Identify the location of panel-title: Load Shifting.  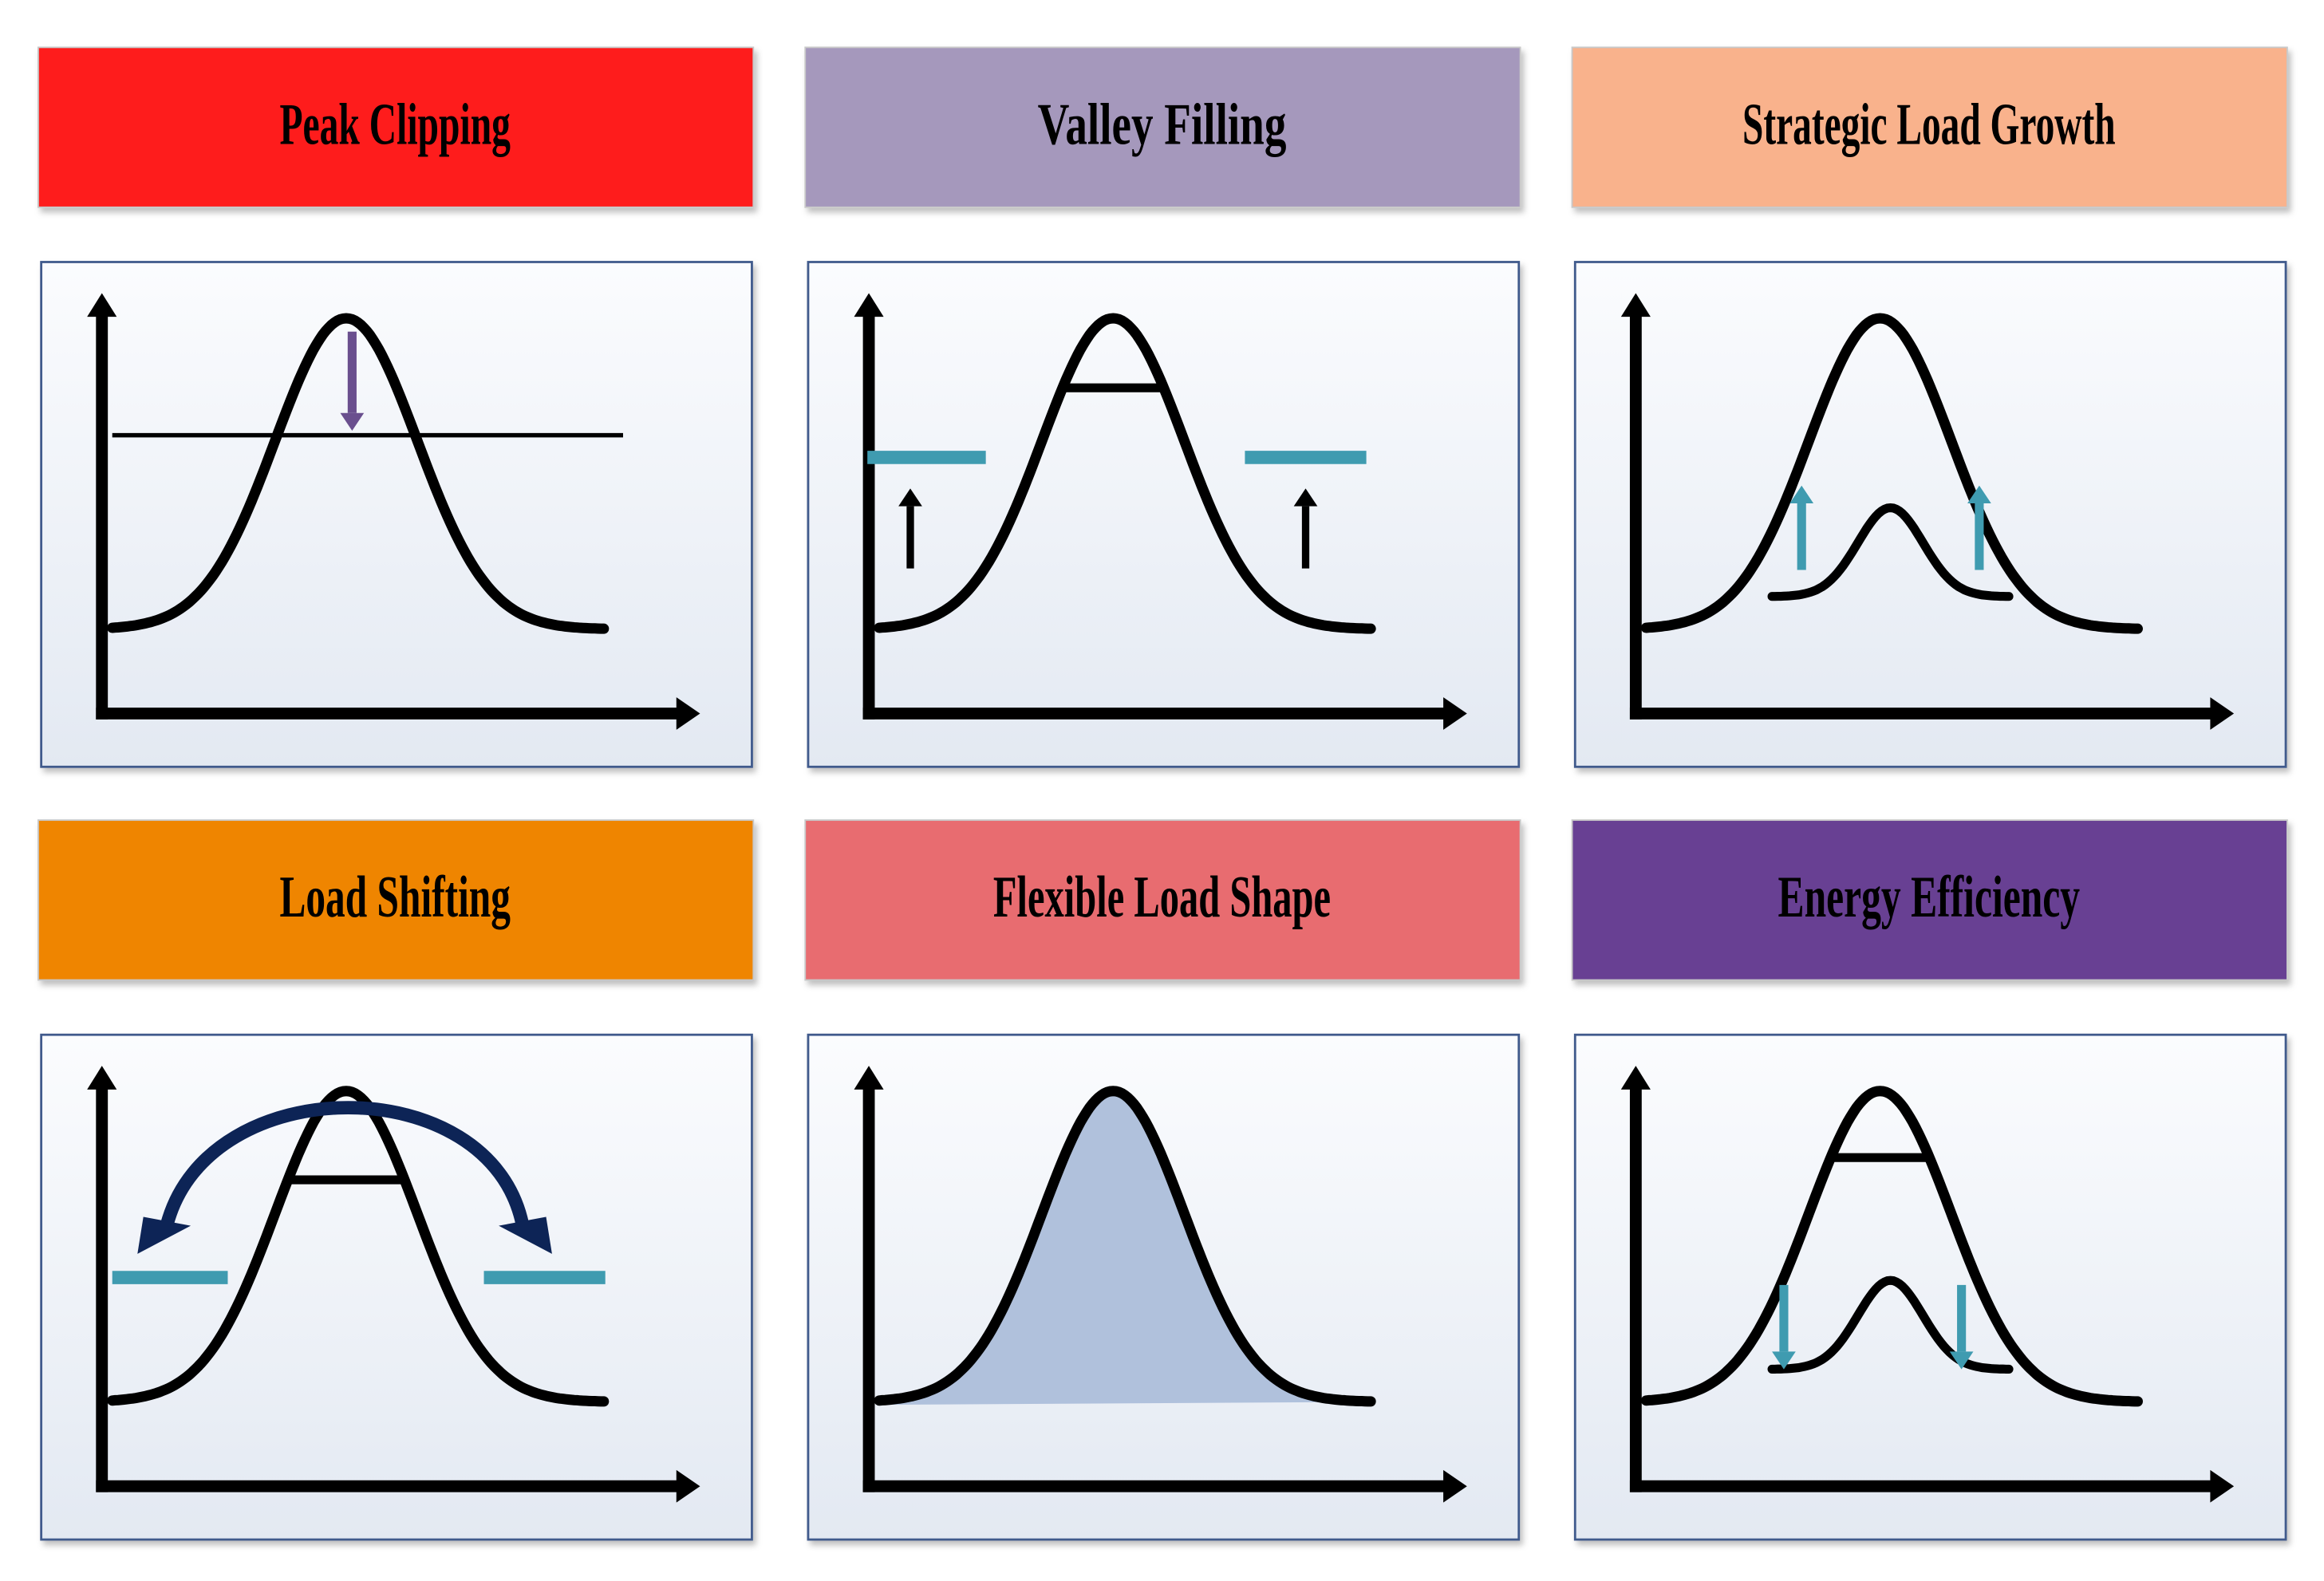
(395, 897).